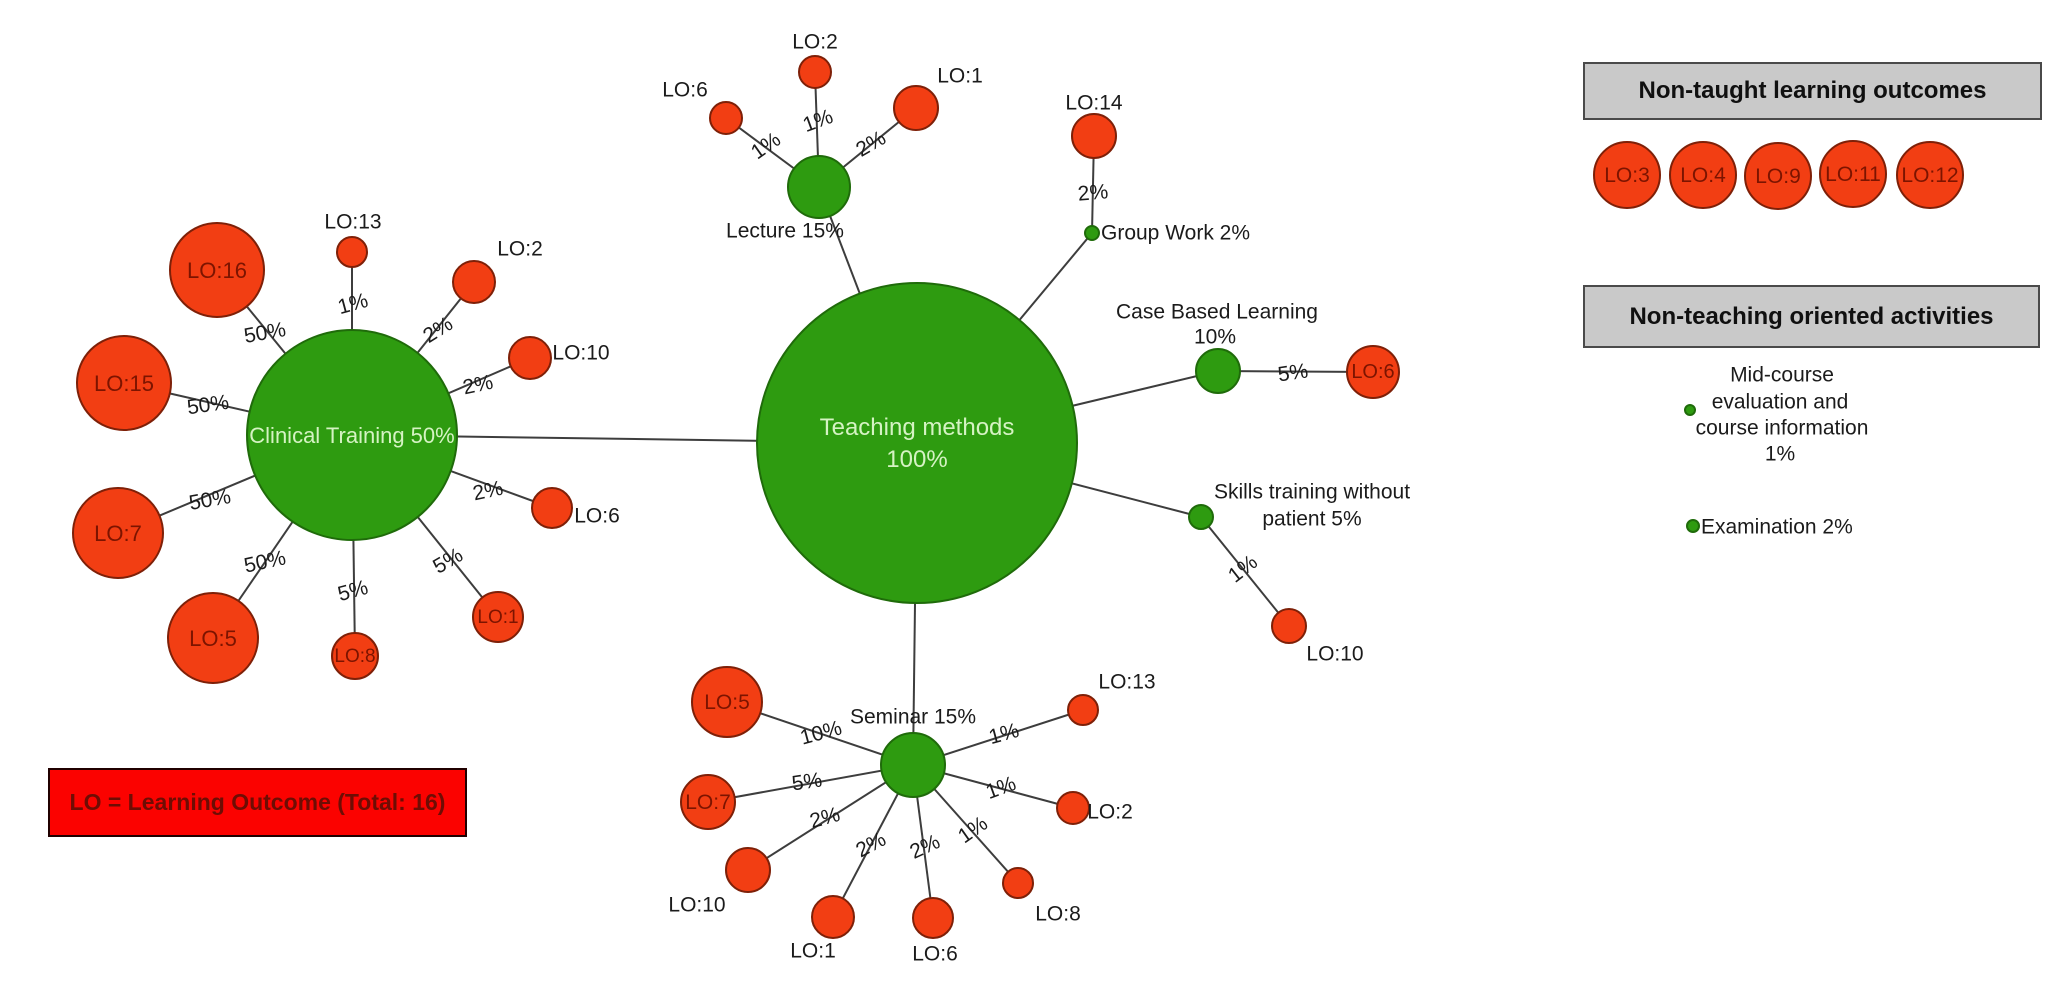  What do you see at coordinates (1092, 233) in the screenshot?
I see `node-groupwork` at bounding box center [1092, 233].